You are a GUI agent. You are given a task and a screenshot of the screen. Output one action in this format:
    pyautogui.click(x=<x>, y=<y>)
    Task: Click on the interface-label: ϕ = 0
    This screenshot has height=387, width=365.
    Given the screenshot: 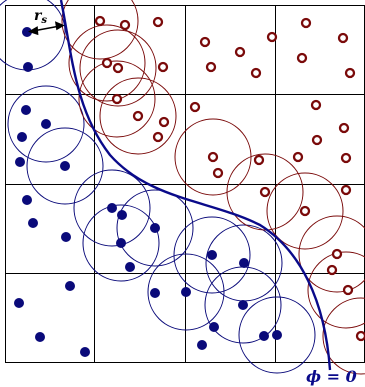 What is the action you would take?
    pyautogui.click(x=331, y=376)
    